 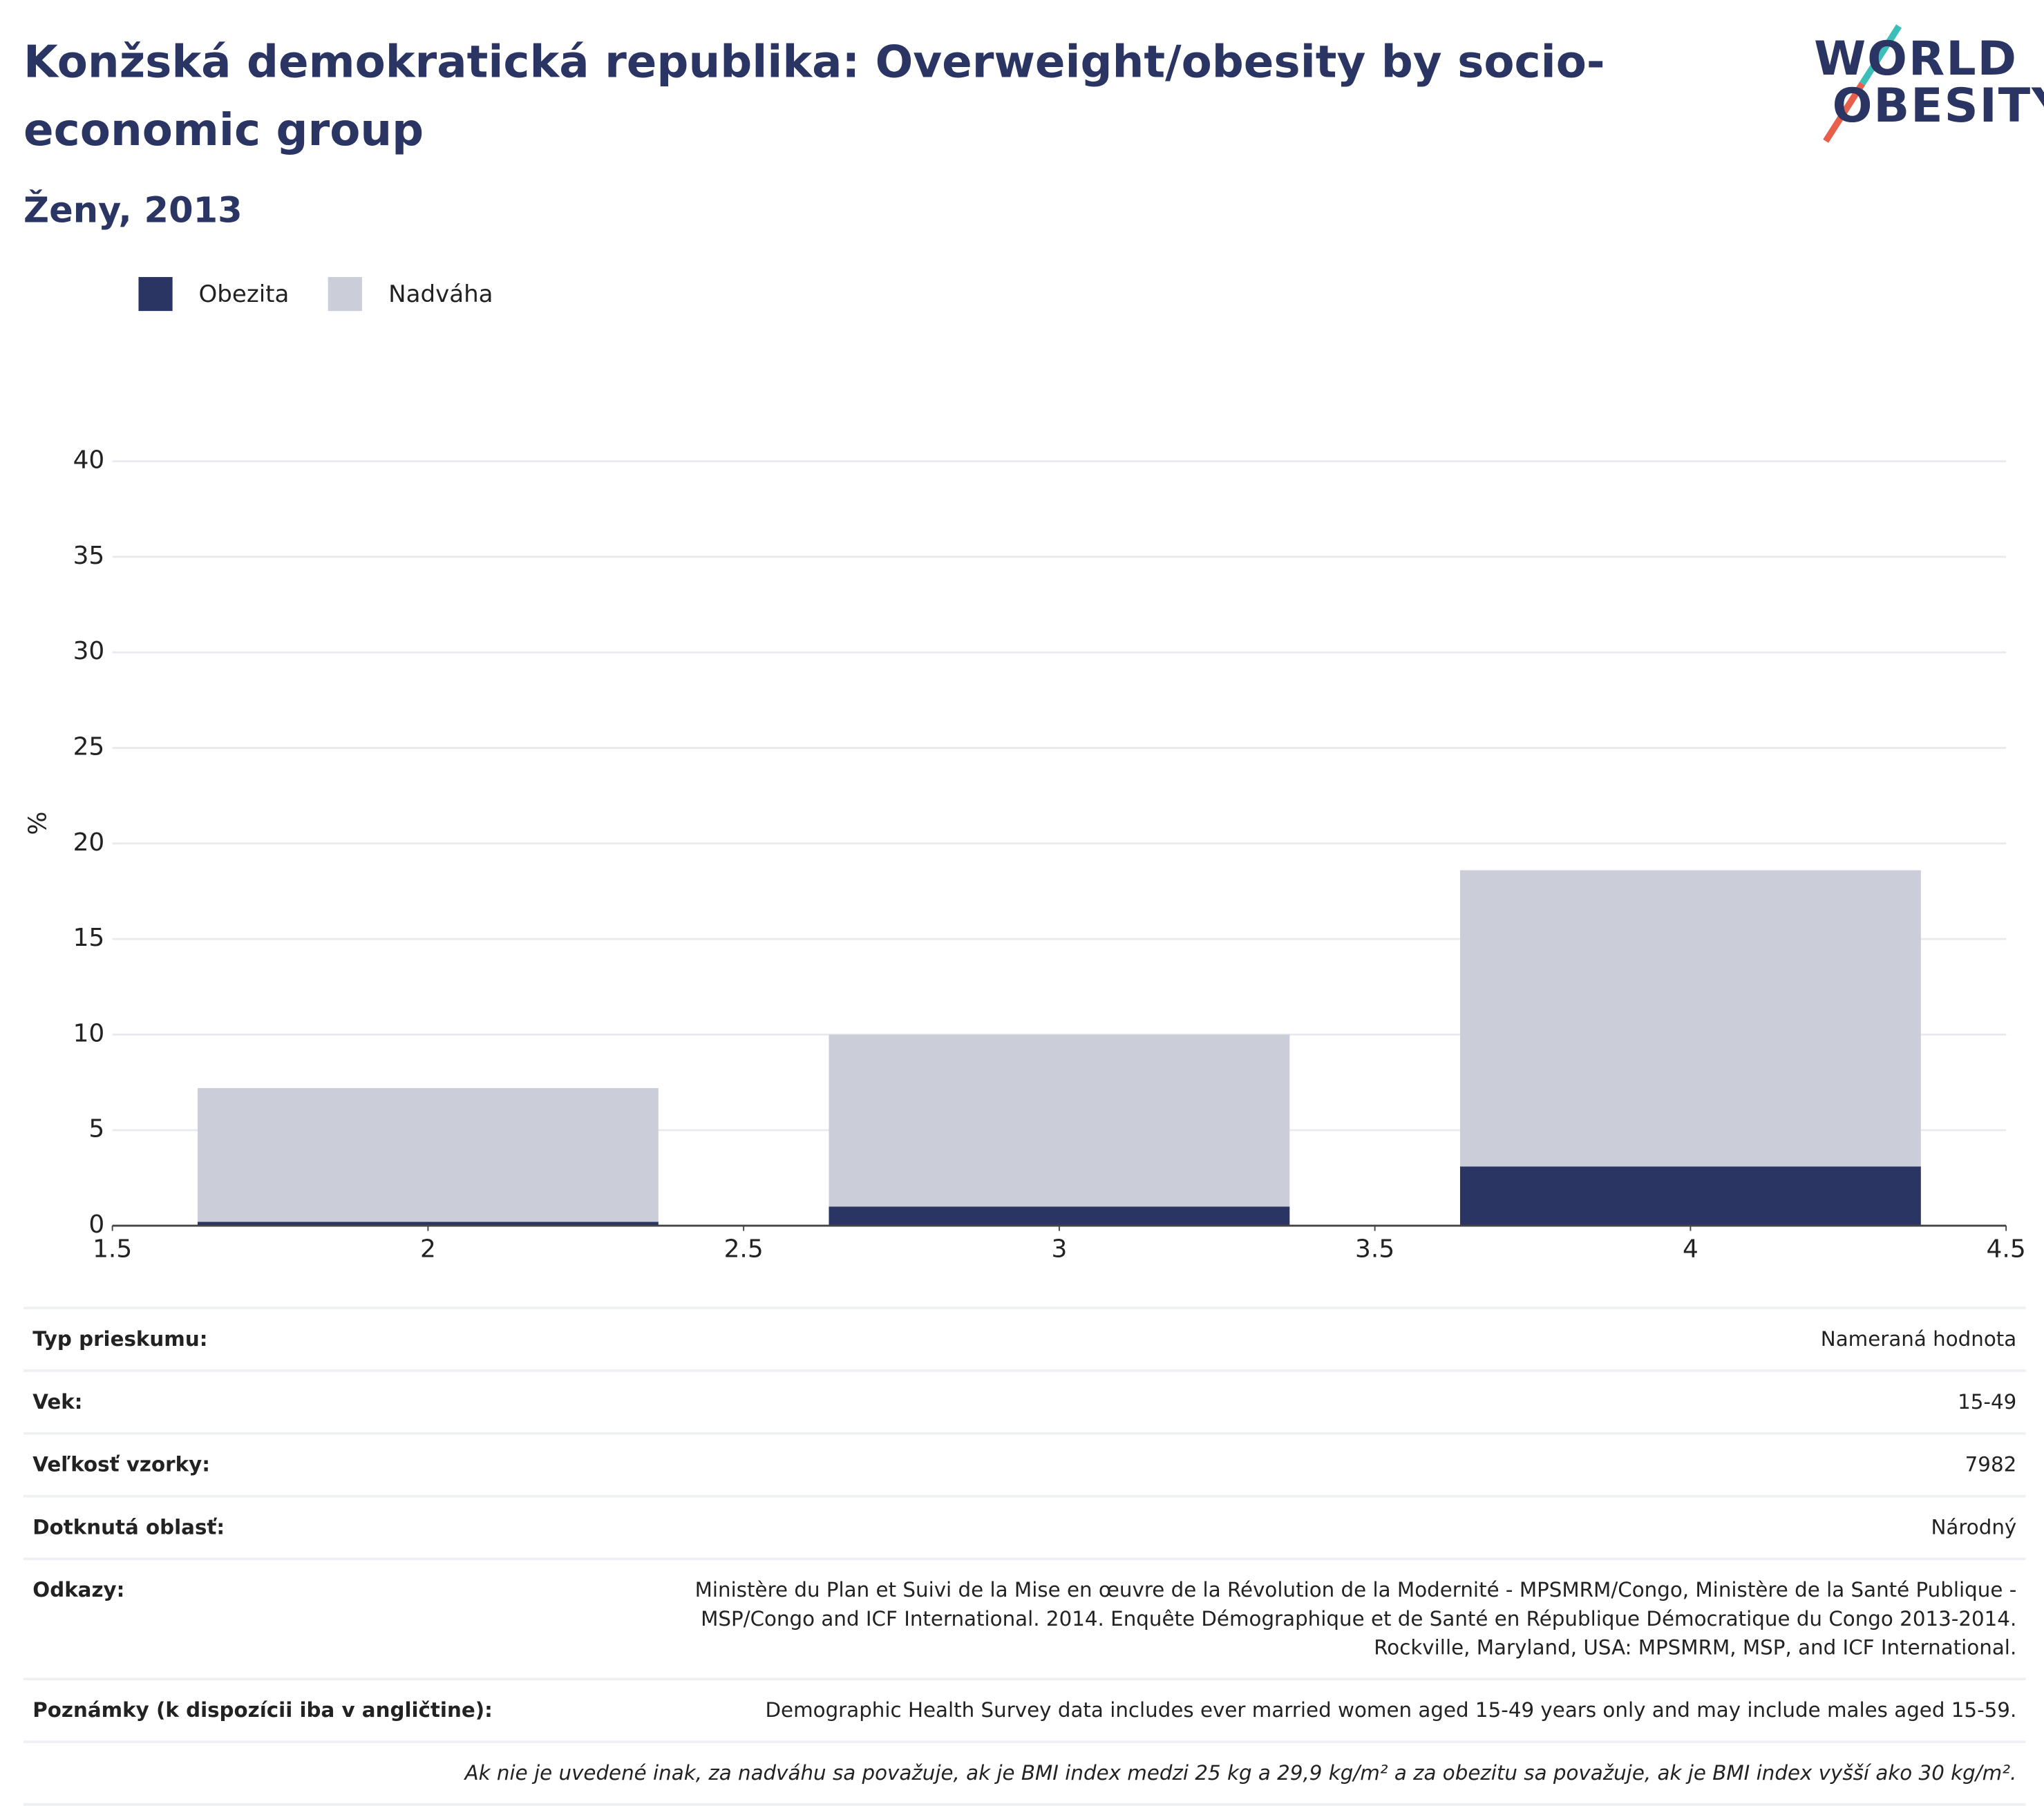 I want to click on x-tick-label: 3.5, so click(x=1374, y=1249).